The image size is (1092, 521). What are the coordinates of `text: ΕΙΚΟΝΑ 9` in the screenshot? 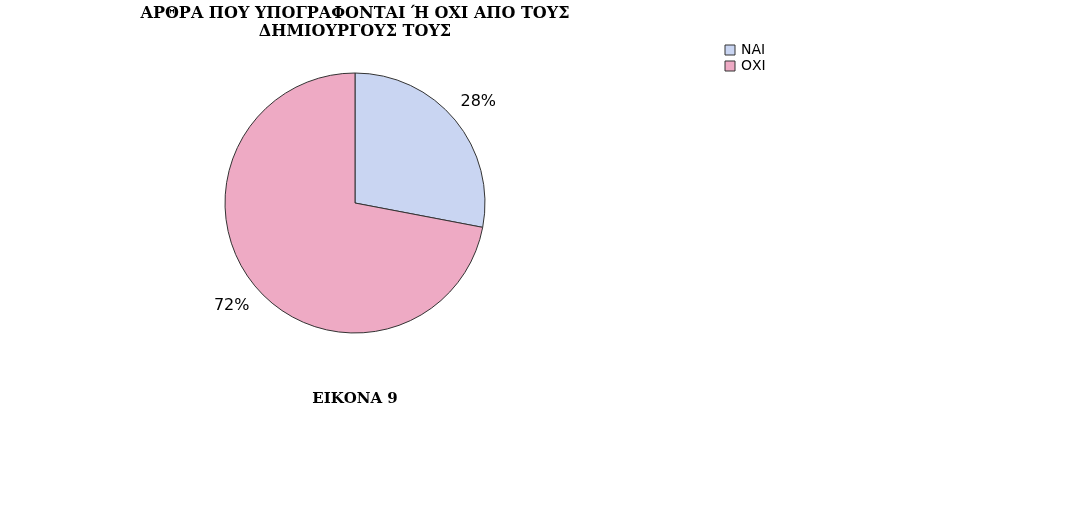 It's located at (355, 398).